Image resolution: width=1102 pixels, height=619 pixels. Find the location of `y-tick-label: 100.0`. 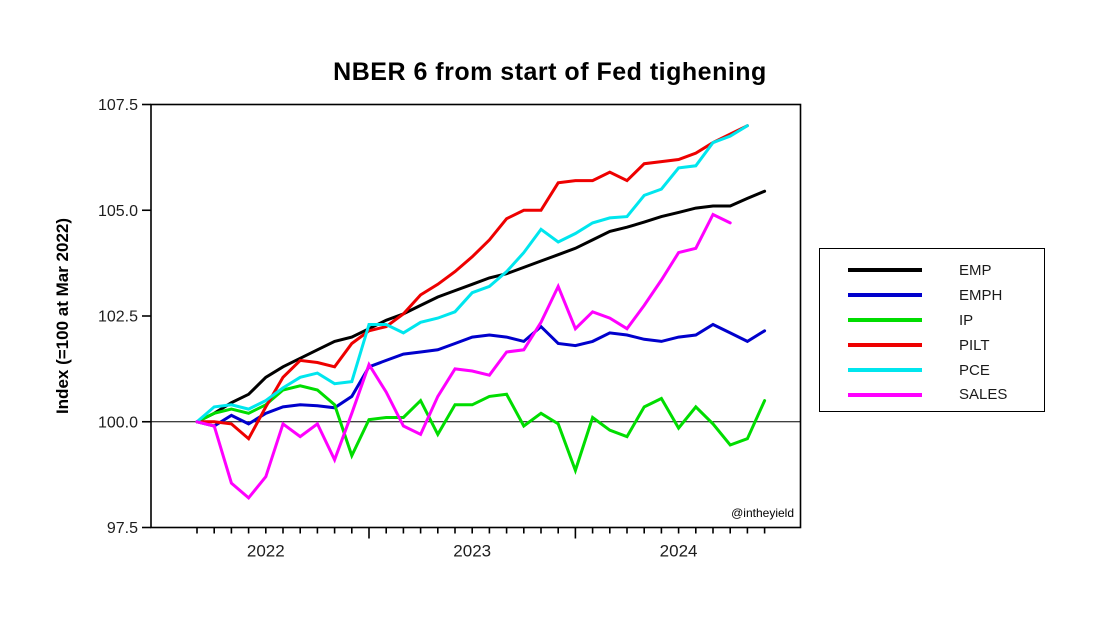

y-tick-label: 100.0 is located at coordinates (118, 422).